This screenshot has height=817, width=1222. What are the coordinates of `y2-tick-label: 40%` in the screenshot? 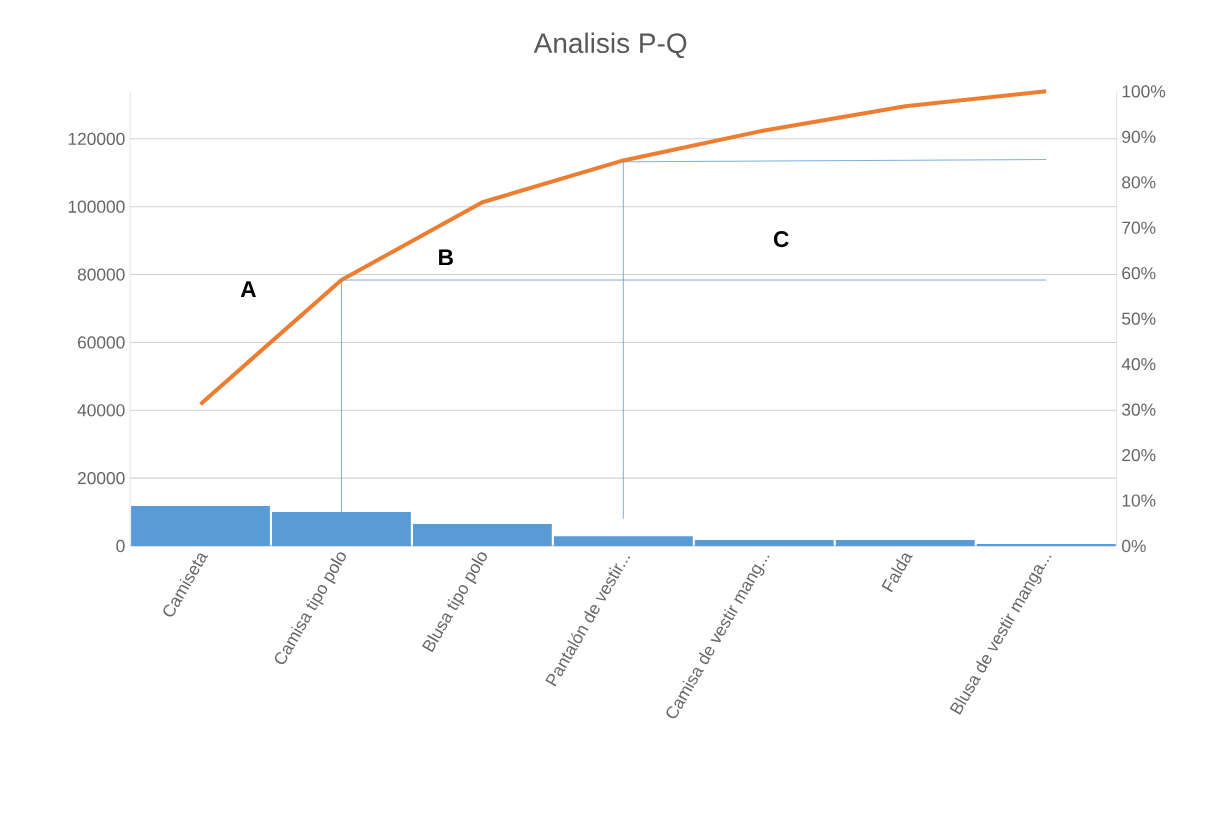 It's located at (1138, 364).